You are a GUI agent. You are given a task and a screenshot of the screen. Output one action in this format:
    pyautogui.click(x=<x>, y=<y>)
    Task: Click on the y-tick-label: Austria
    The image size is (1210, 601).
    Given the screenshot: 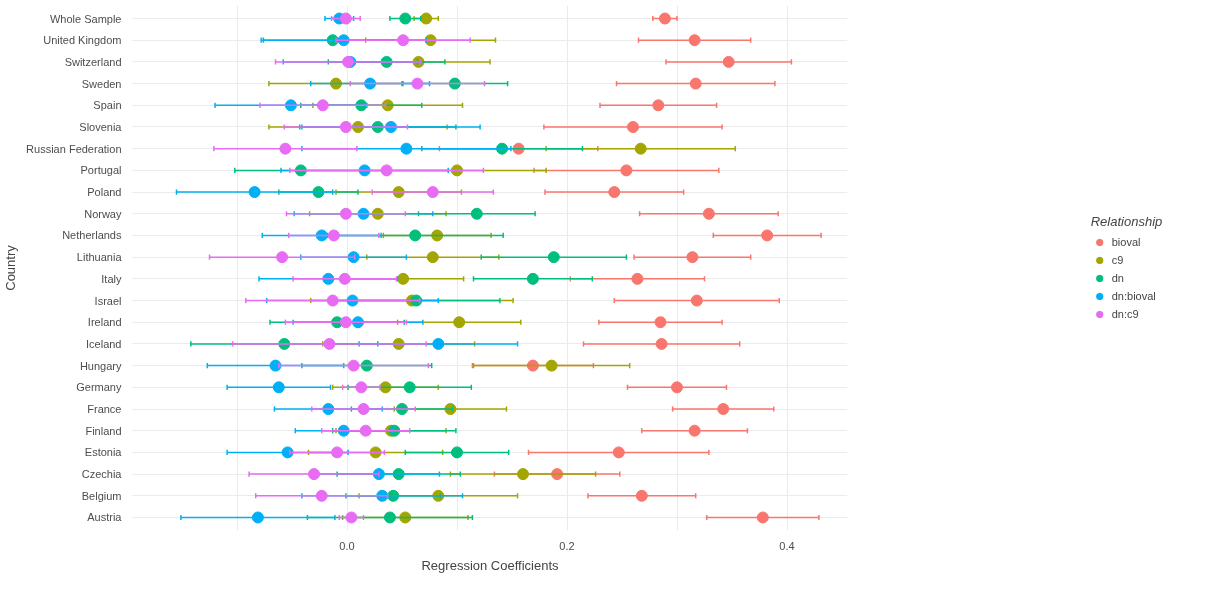 What is the action you would take?
    pyautogui.click(x=105, y=517)
    